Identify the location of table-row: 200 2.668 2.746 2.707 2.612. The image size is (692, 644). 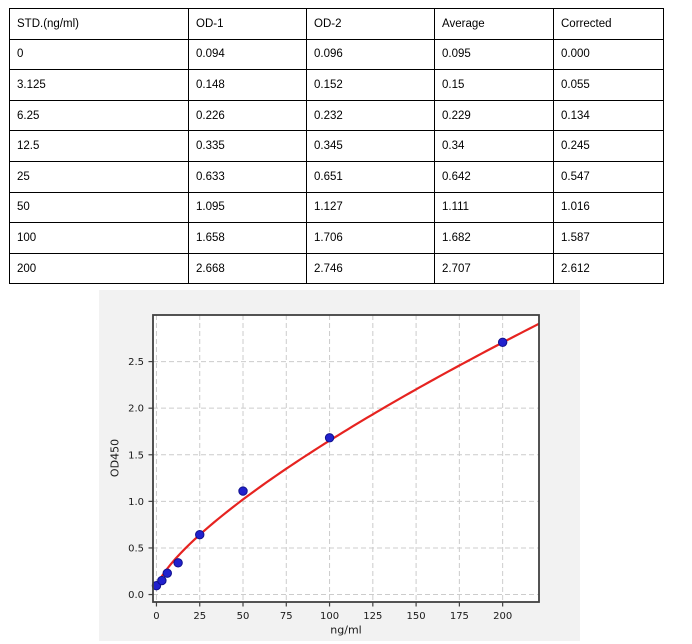
(336, 268).